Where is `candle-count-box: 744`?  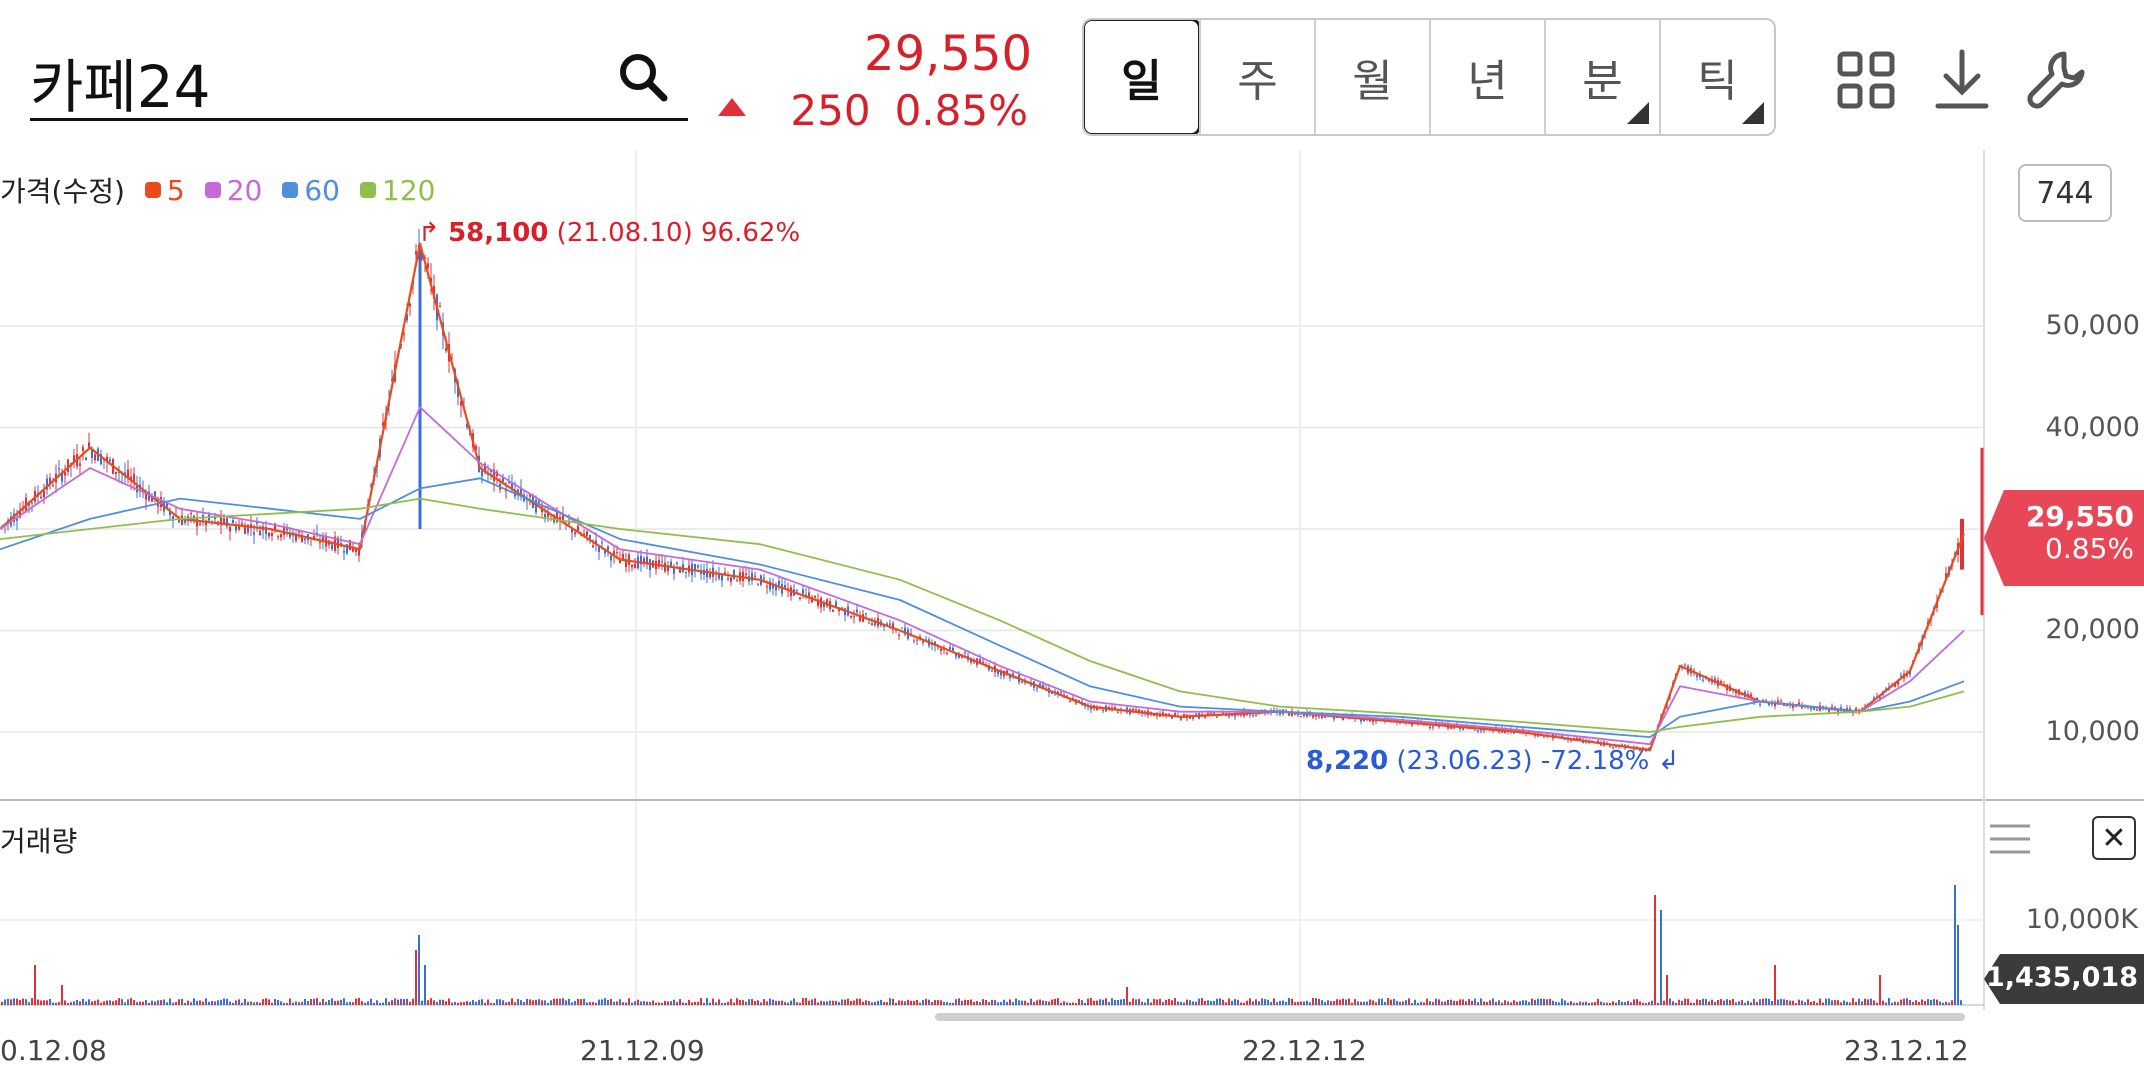 candle-count-box: 744 is located at coordinates (2065, 193).